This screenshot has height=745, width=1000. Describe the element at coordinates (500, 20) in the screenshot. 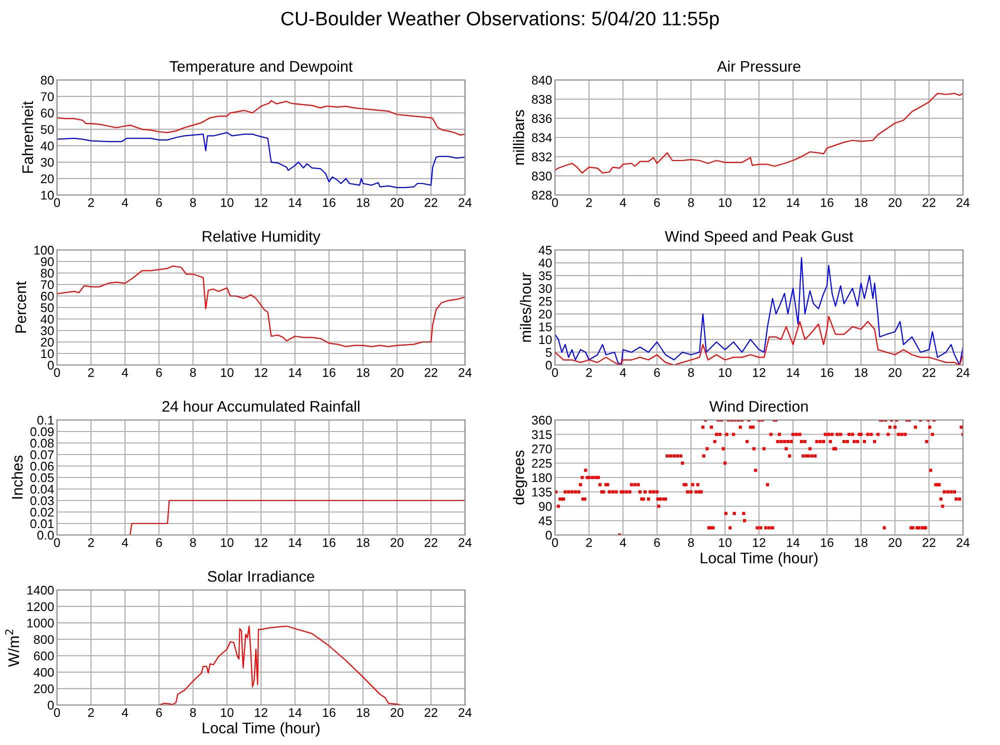

I see `text: CU-Boulder Weather Observations: 5/04/20 11:55p` at that location.